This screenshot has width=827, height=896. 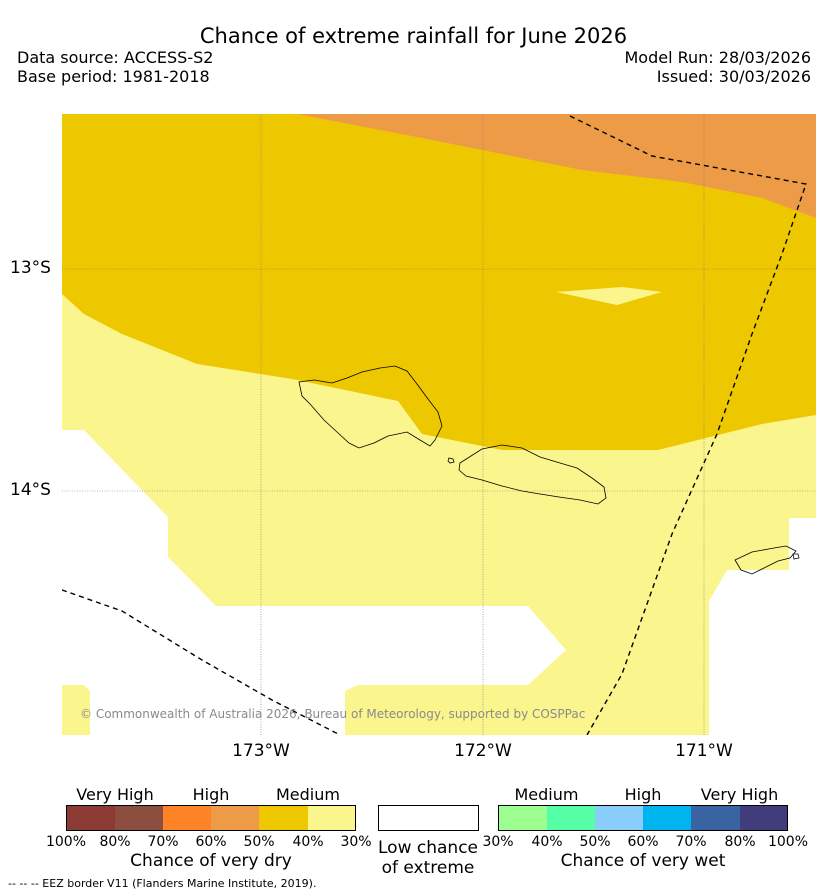 I want to click on dry-tick: 30%, so click(x=356, y=842).